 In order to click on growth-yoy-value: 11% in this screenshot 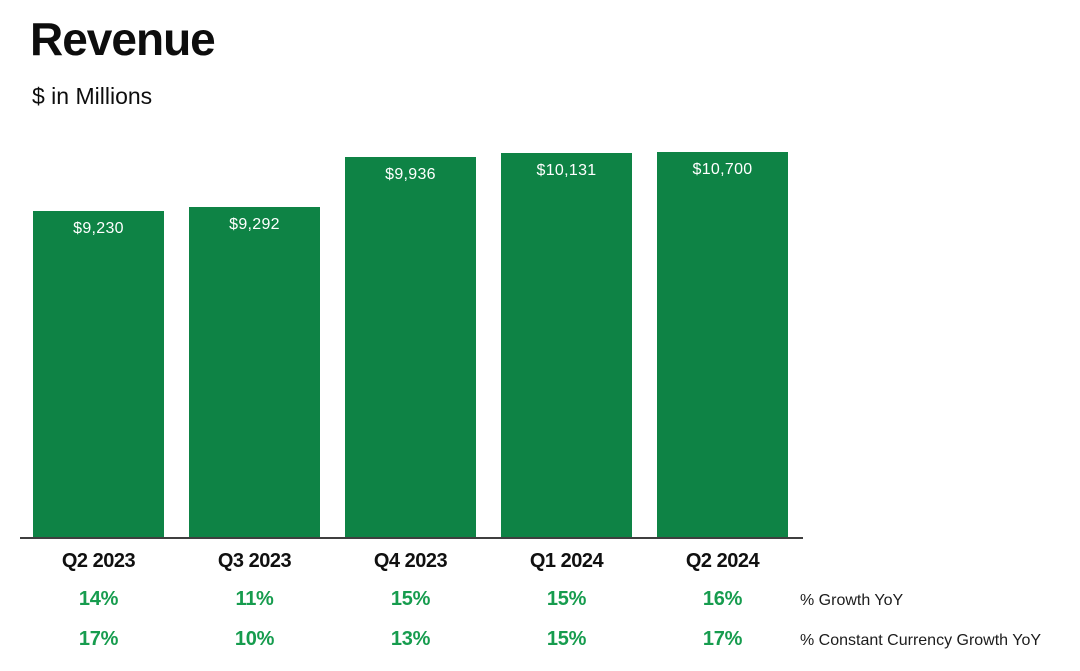, I will do `click(254, 599)`.